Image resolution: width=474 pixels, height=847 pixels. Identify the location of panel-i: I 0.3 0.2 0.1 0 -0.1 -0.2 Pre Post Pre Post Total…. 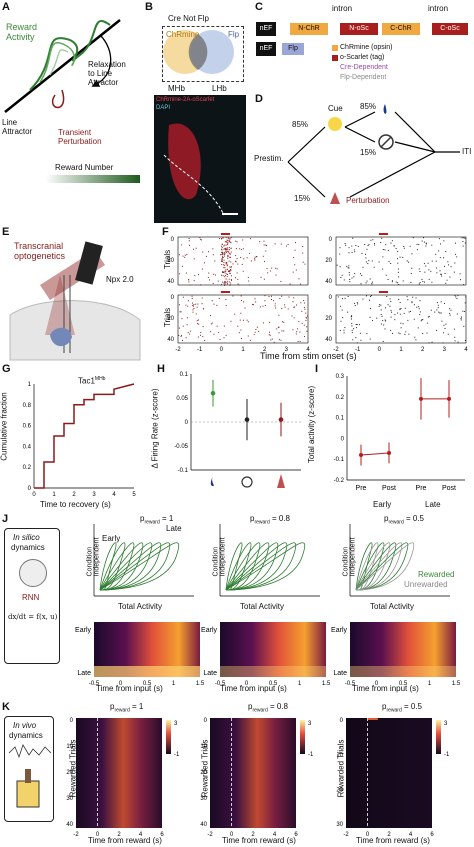
(390, 437).